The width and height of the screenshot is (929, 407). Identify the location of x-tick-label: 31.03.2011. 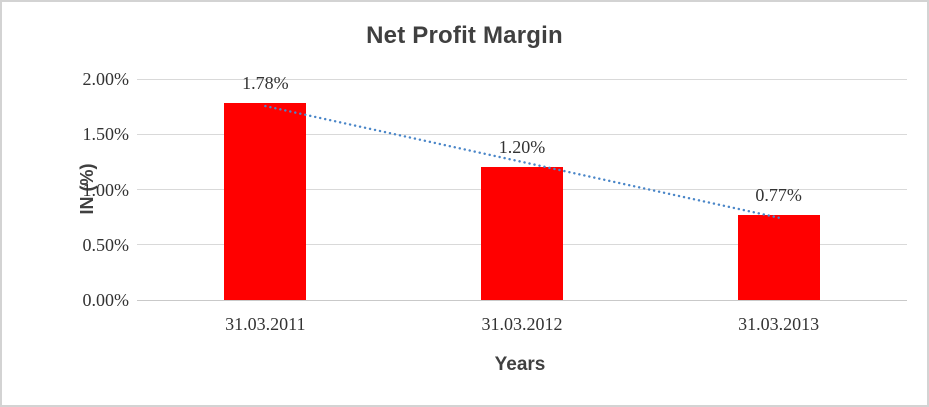
(265, 324).